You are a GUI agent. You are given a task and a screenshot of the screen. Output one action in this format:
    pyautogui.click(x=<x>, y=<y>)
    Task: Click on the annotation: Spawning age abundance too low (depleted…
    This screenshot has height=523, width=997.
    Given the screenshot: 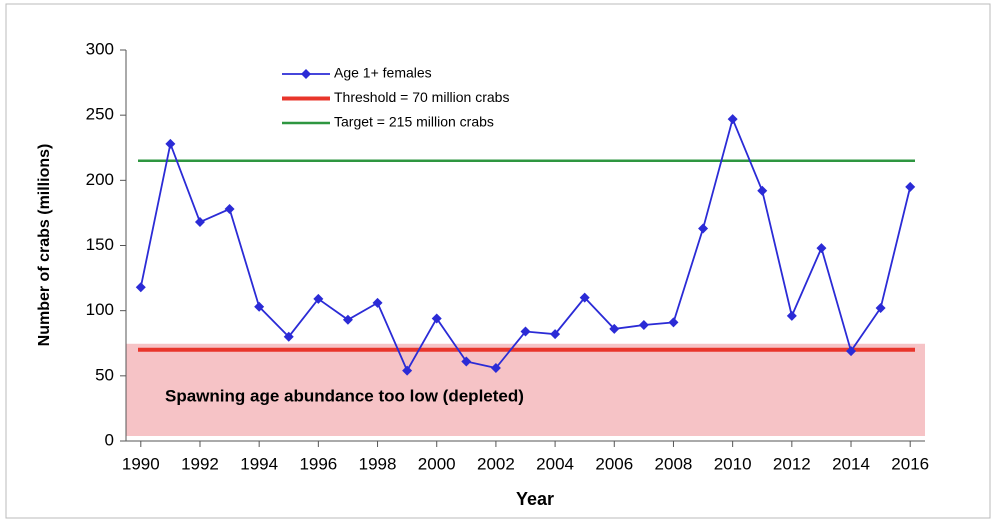 What is the action you would take?
    pyautogui.click(x=344, y=395)
    